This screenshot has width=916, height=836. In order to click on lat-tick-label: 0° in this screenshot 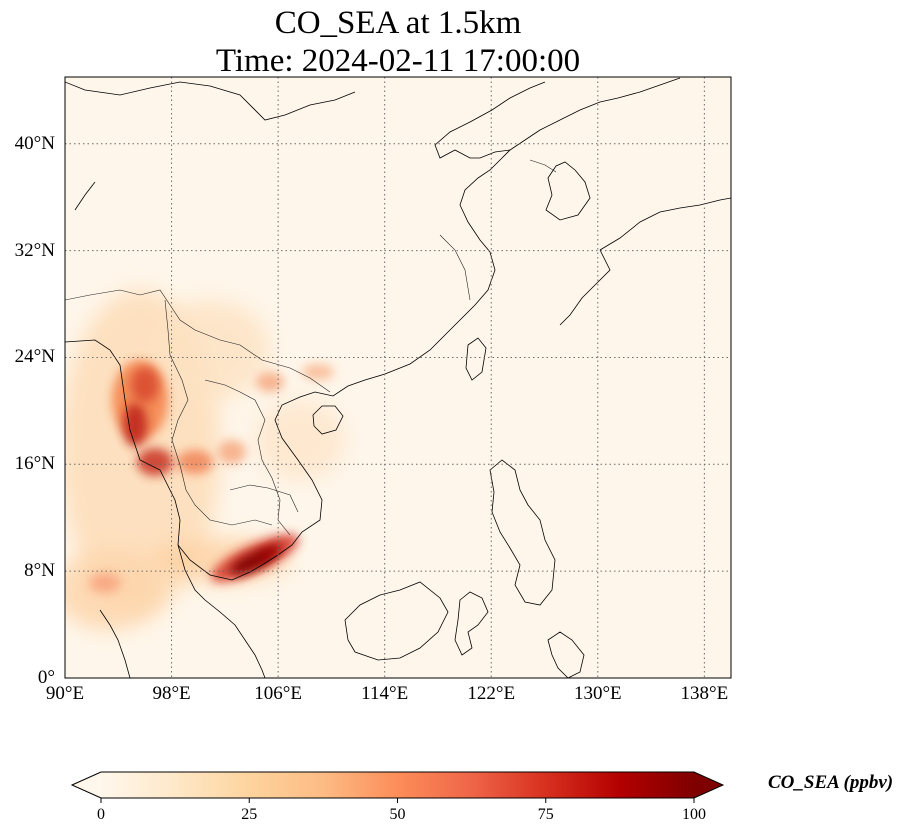, I will do `click(46, 677)`.